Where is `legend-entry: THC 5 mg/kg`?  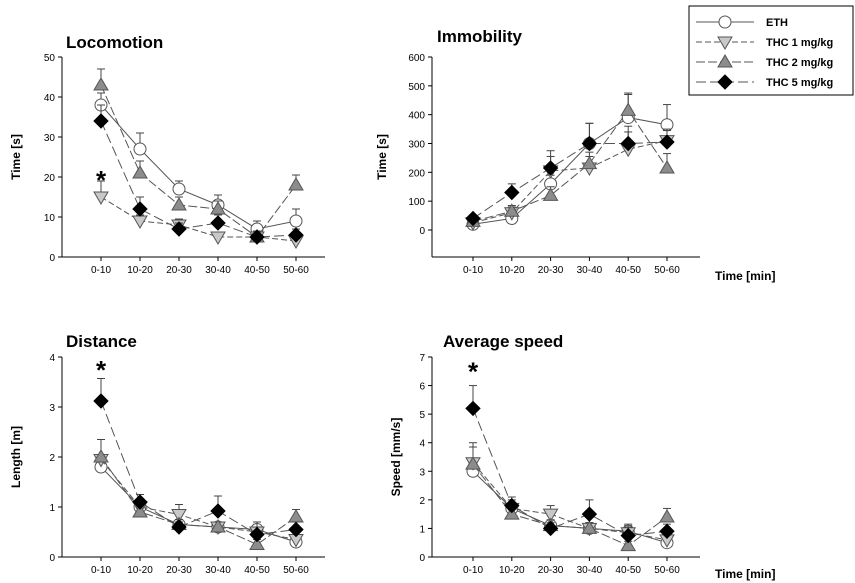
legend-entry: THC 5 mg/kg is located at coordinates (764, 82).